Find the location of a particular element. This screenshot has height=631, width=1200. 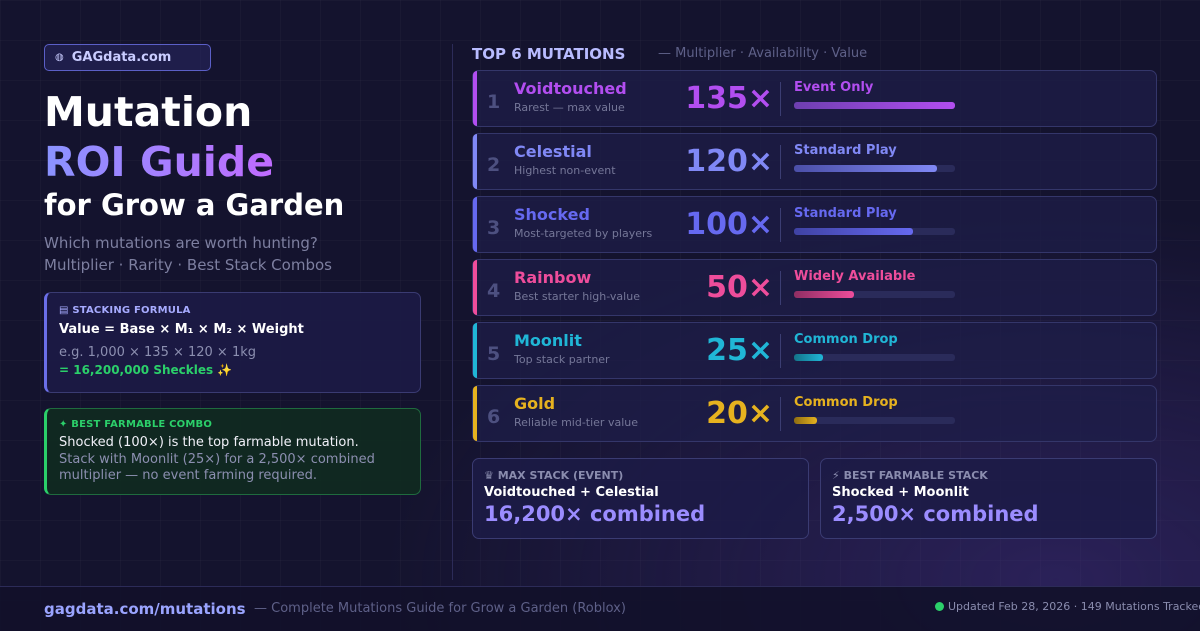

combo-title: ✦ BEST FARMABLE COMBO is located at coordinates (136, 424).